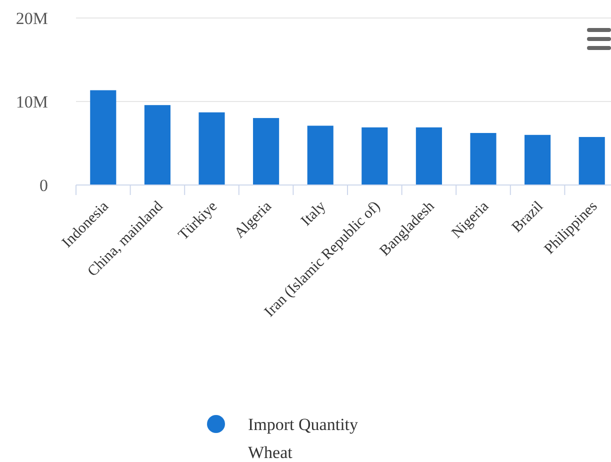 Image resolution: width=611 pixels, height=462 pixels. I want to click on y-tick-label: 10M, so click(32, 102).